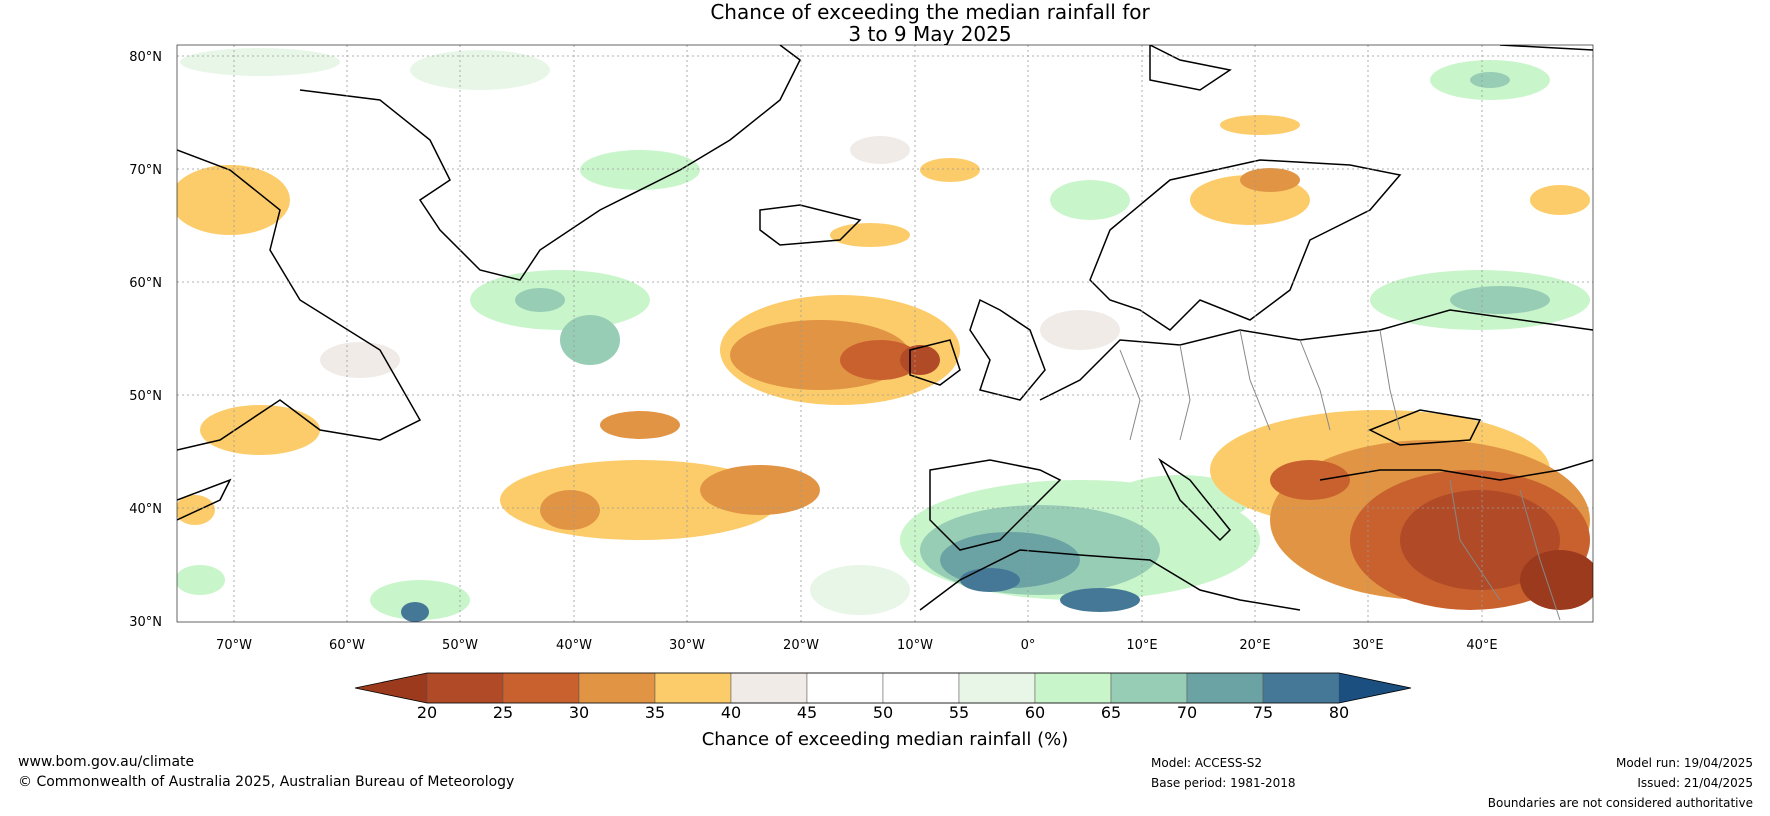 The image size is (1770, 816). Describe the element at coordinates (1035, 712) in the screenshot. I see `colorbar-tick: 60` at that location.